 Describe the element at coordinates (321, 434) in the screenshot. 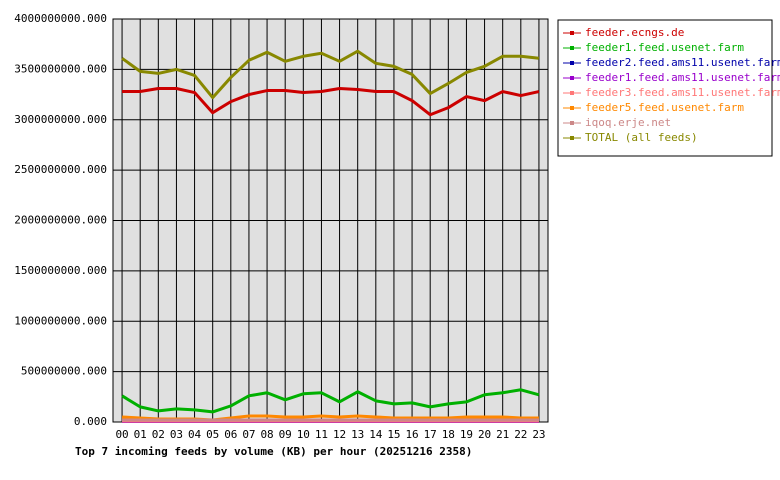

I see `x-tick-label: 11` at that location.